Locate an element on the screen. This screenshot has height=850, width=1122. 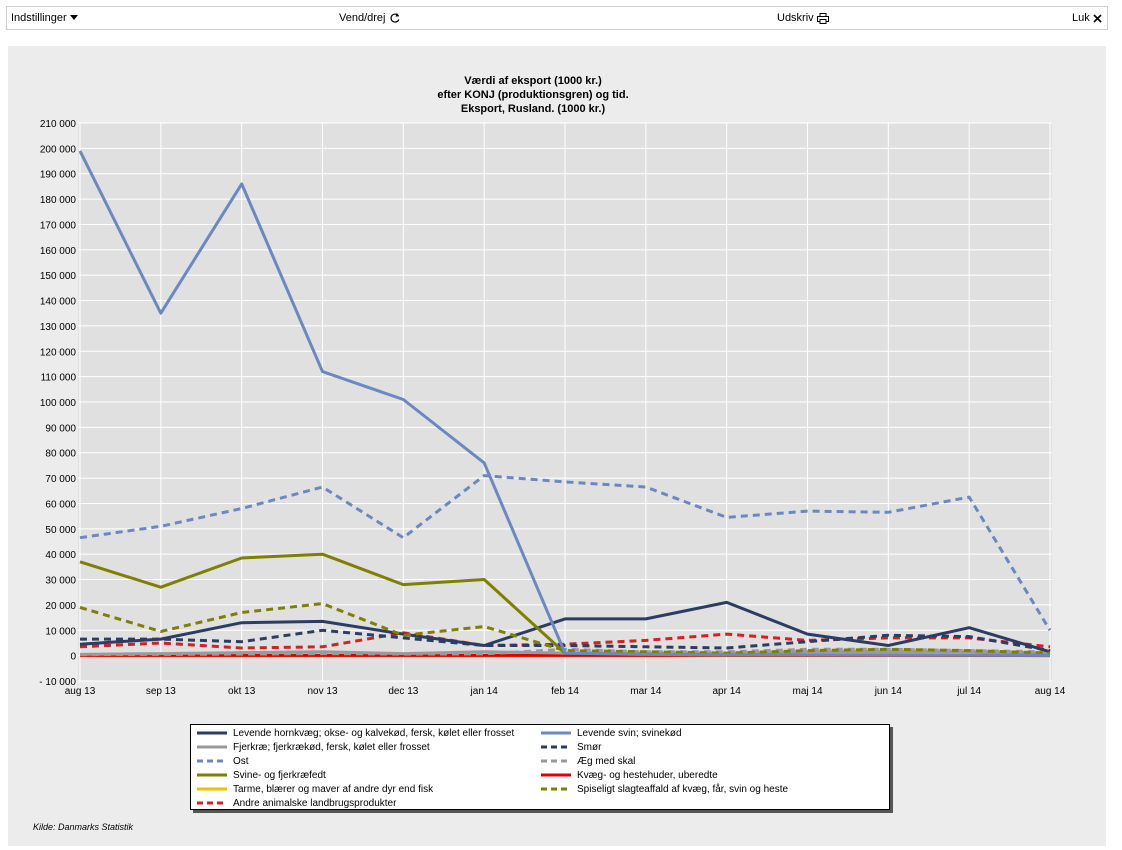
y-tick-label: 120 000 is located at coordinates (58, 352).